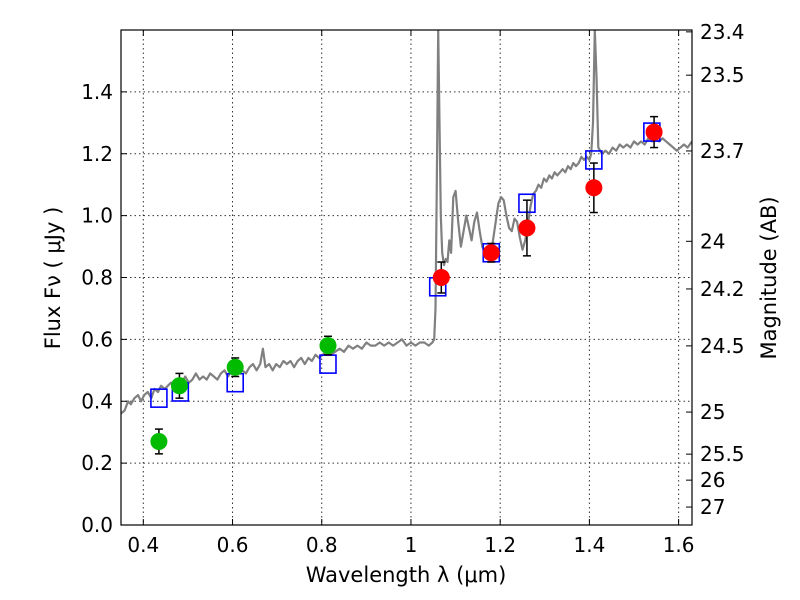 The height and width of the screenshot is (600, 800). What do you see at coordinates (97, 92) in the screenshot?
I see `y-tick-label: 1.4` at bounding box center [97, 92].